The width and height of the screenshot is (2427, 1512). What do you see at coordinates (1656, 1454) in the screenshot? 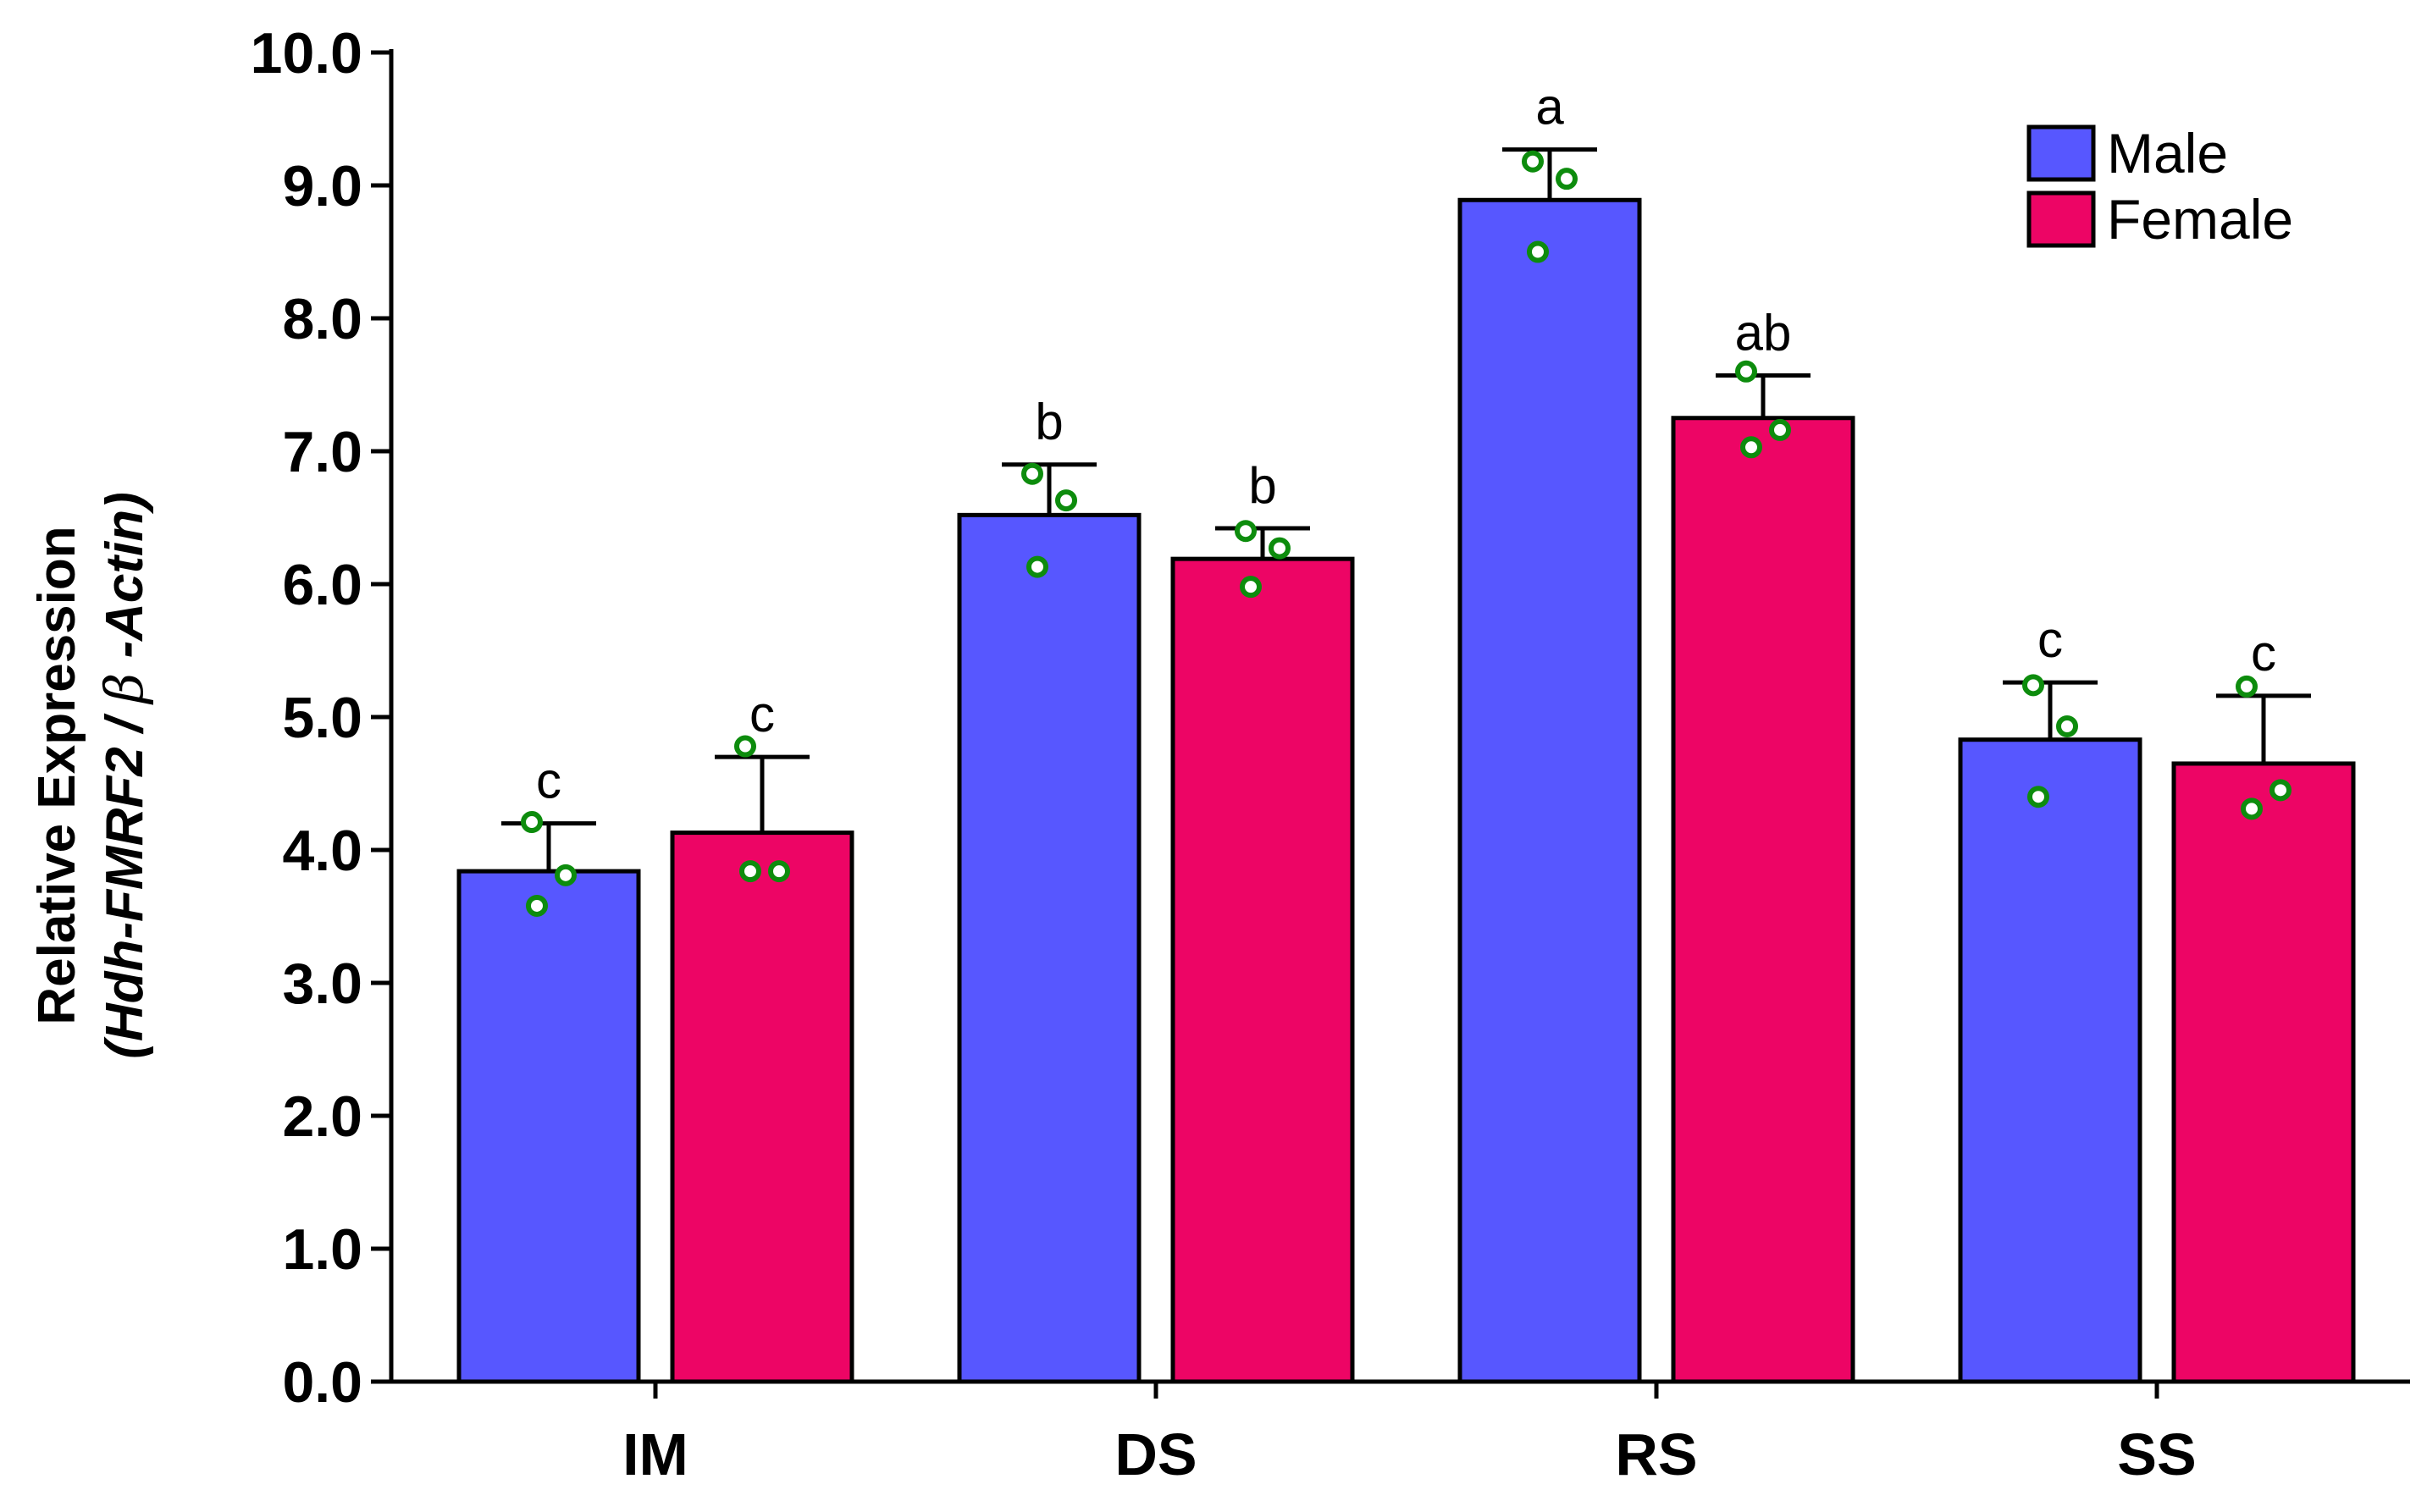
I see `x-tick-label-RS: RS` at bounding box center [1656, 1454].